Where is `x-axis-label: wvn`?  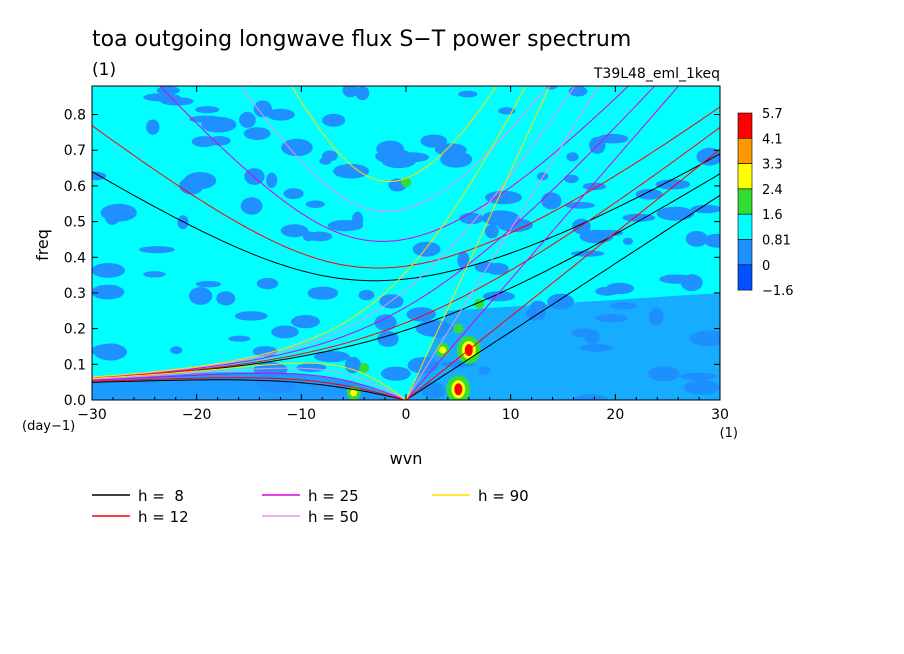
x-axis-label: wvn is located at coordinates (406, 458).